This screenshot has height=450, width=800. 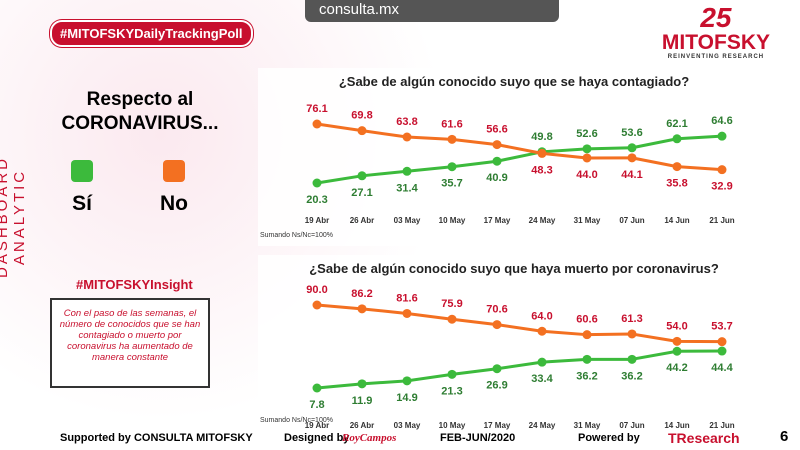 I want to click on value-label: 53.7, so click(x=721, y=327).